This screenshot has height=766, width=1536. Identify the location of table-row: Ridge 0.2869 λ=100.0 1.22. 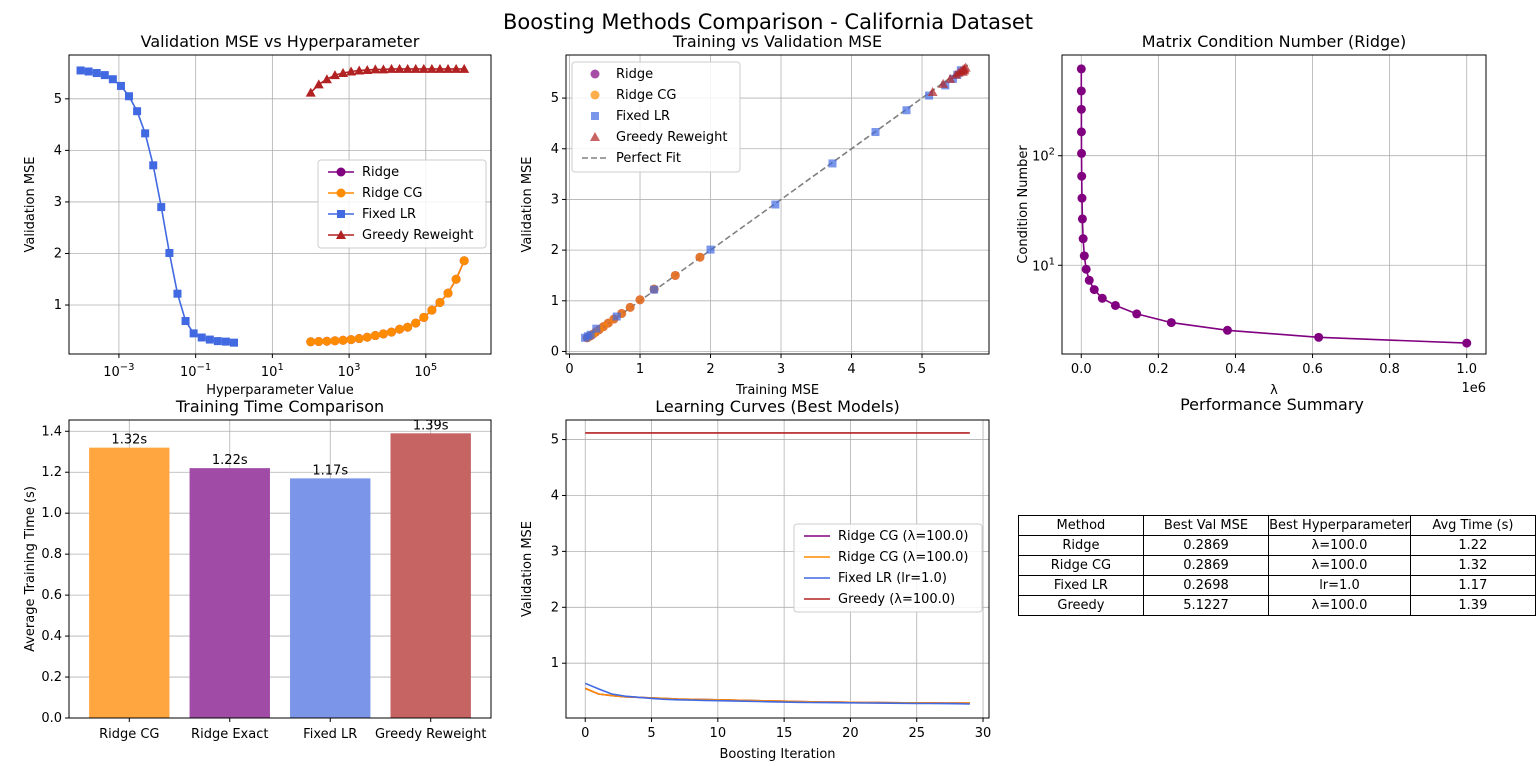
(1277, 545).